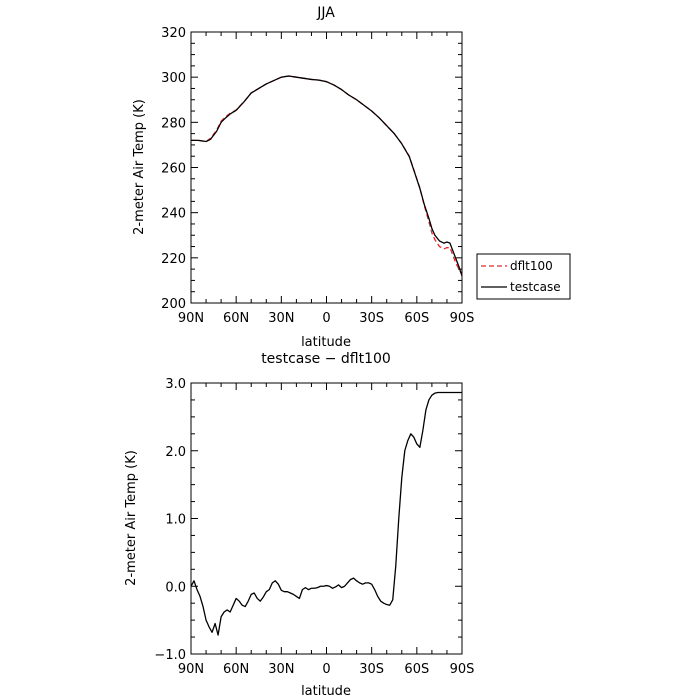 This screenshot has width=700, height=700. What do you see at coordinates (175, 452) in the screenshot?
I see `y-tick-label: 2.0` at bounding box center [175, 452].